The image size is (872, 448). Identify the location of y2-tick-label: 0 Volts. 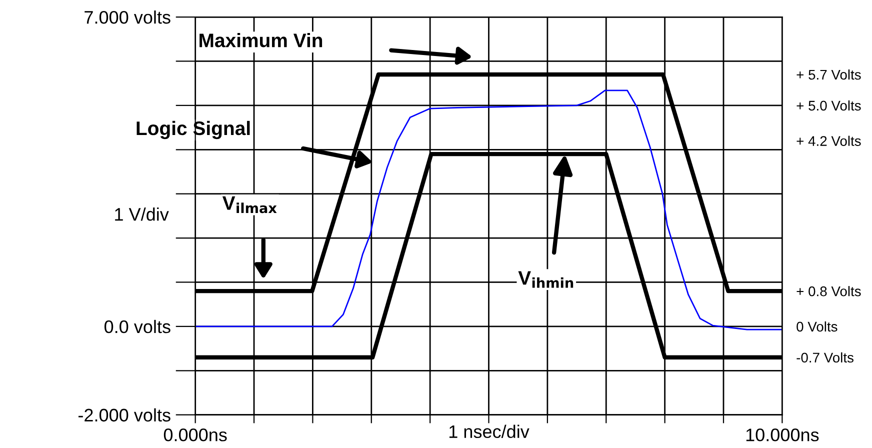
(817, 326).